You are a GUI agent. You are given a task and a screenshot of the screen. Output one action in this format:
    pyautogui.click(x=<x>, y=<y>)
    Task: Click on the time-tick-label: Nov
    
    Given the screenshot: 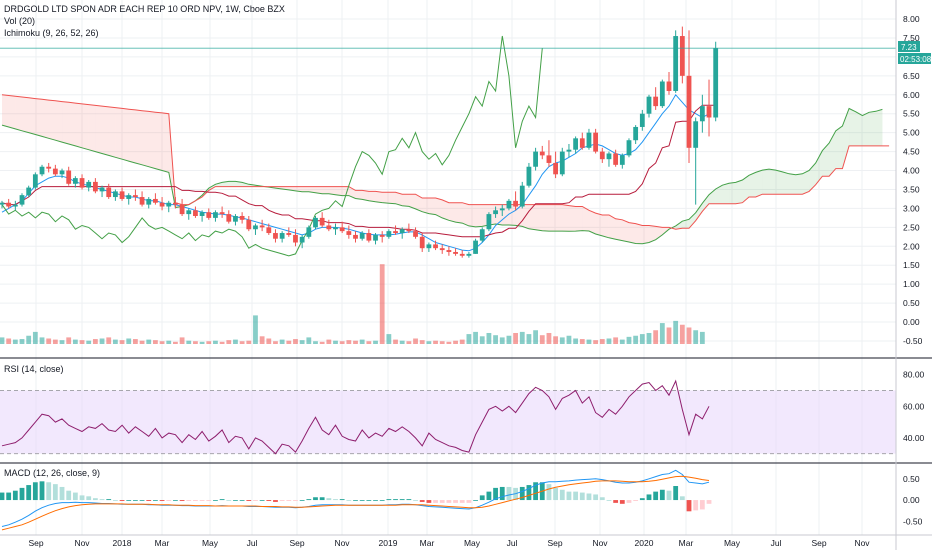 What is the action you would take?
    pyautogui.click(x=600, y=543)
    